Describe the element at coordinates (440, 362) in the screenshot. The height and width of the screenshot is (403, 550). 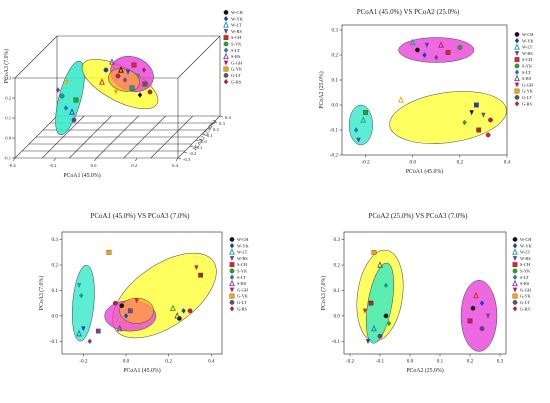
I see `x-tick-label: 0.1` at that location.